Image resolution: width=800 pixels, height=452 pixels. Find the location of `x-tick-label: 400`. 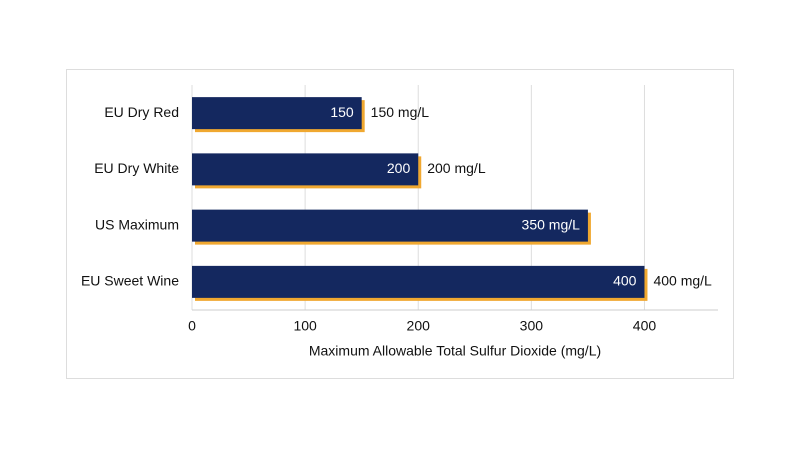

x-tick-label: 400 is located at coordinates (645, 326).